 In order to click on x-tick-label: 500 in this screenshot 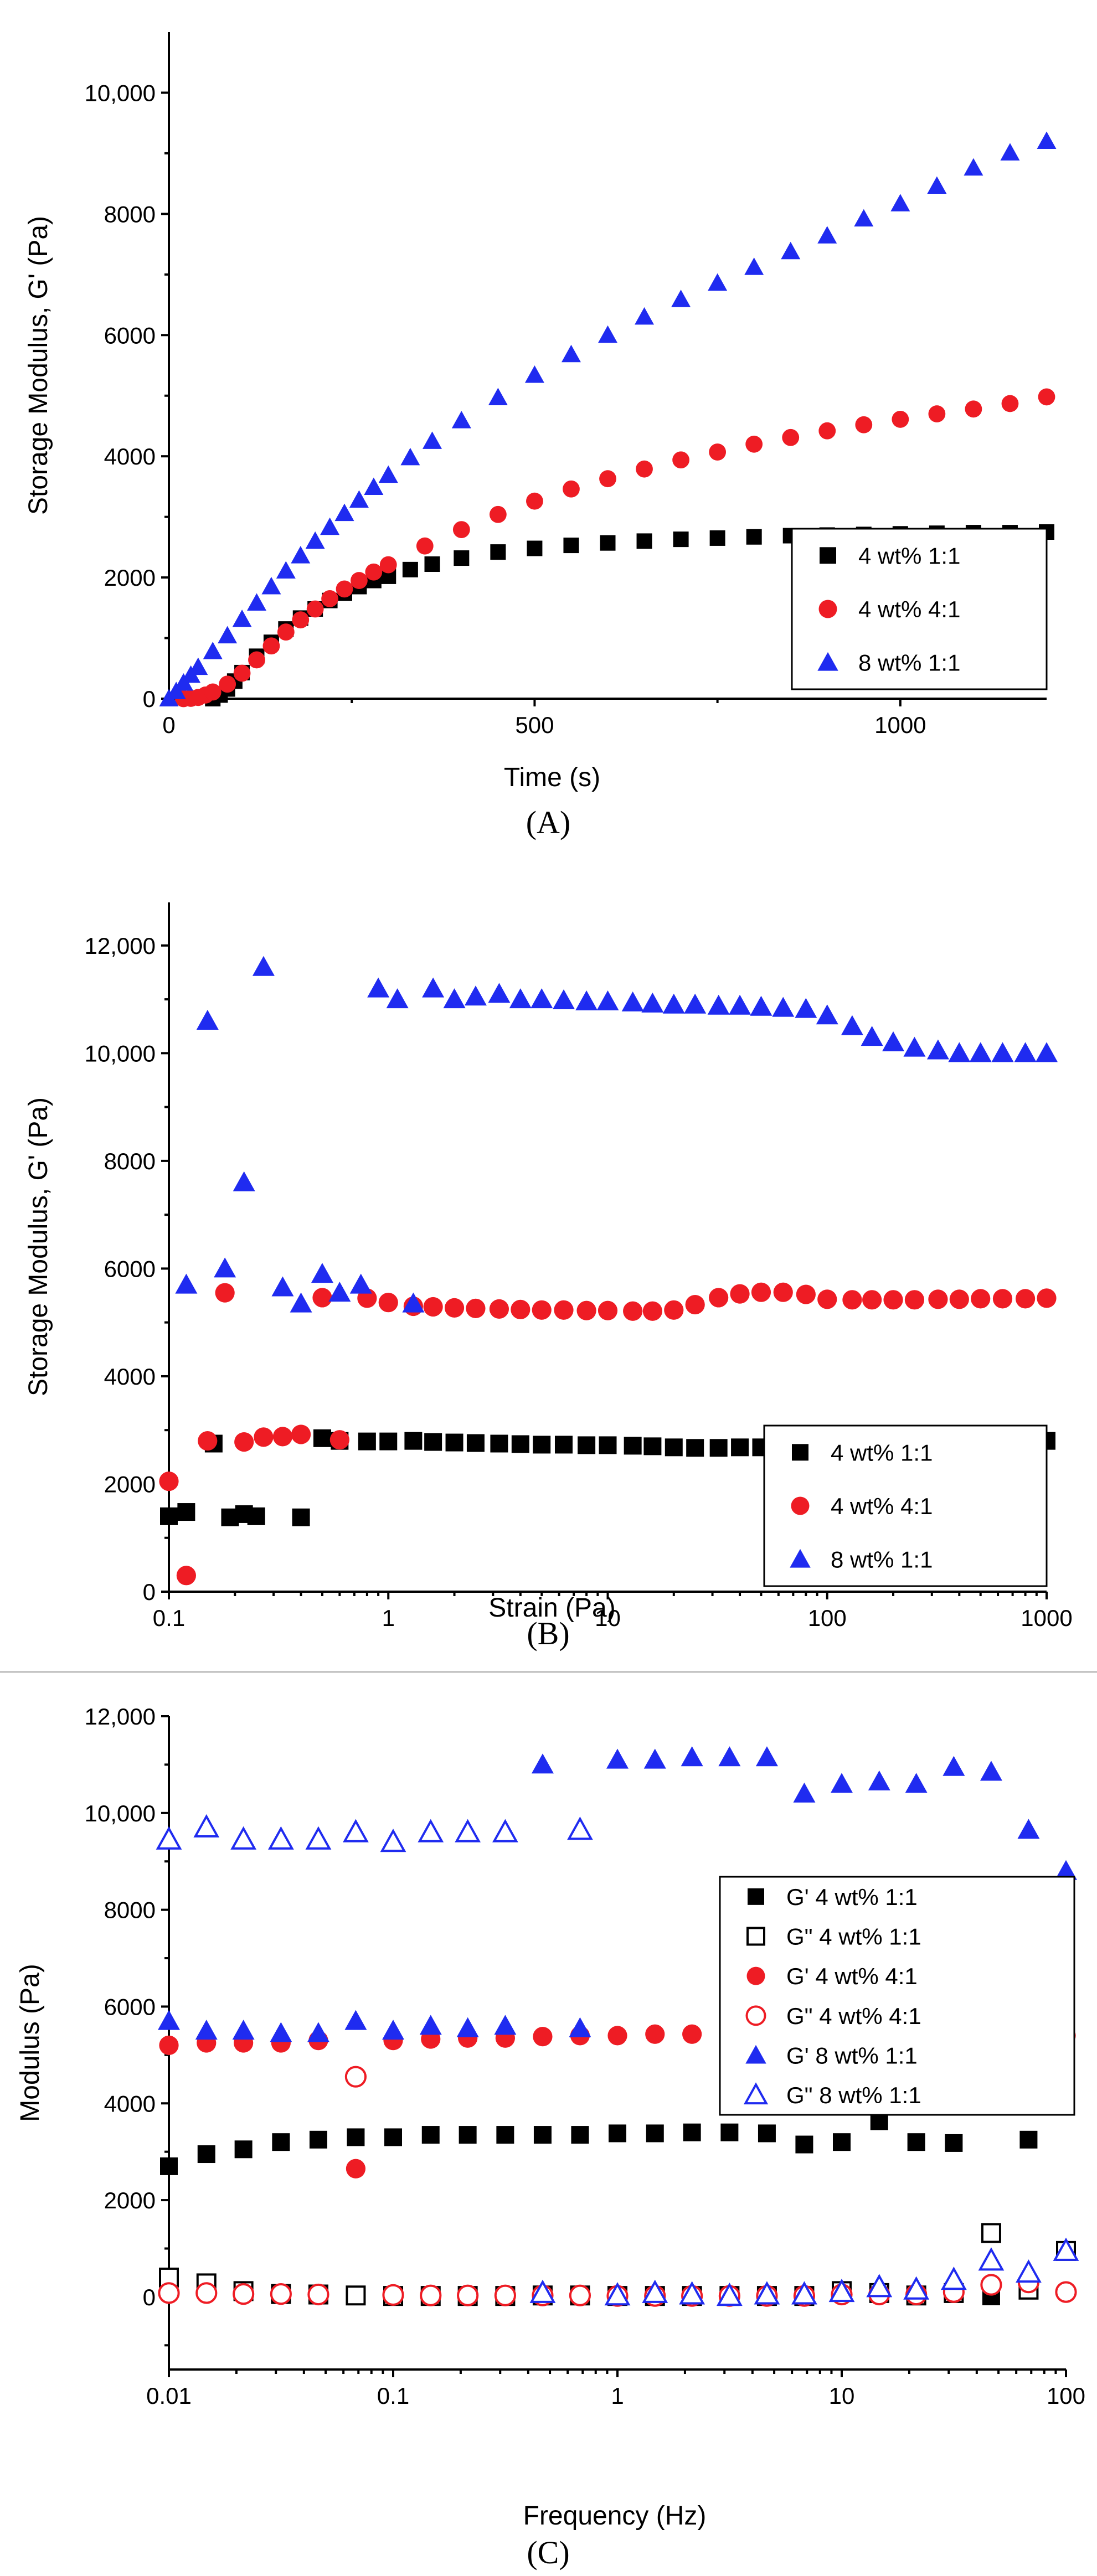, I will do `click(534, 725)`.